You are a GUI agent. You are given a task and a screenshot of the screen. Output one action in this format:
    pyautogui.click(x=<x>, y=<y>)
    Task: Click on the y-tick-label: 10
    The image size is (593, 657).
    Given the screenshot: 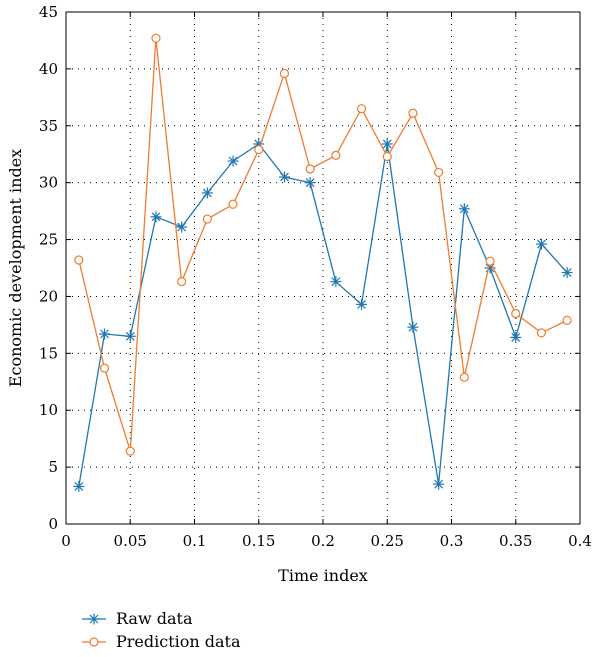 What is the action you would take?
    pyautogui.click(x=48, y=410)
    